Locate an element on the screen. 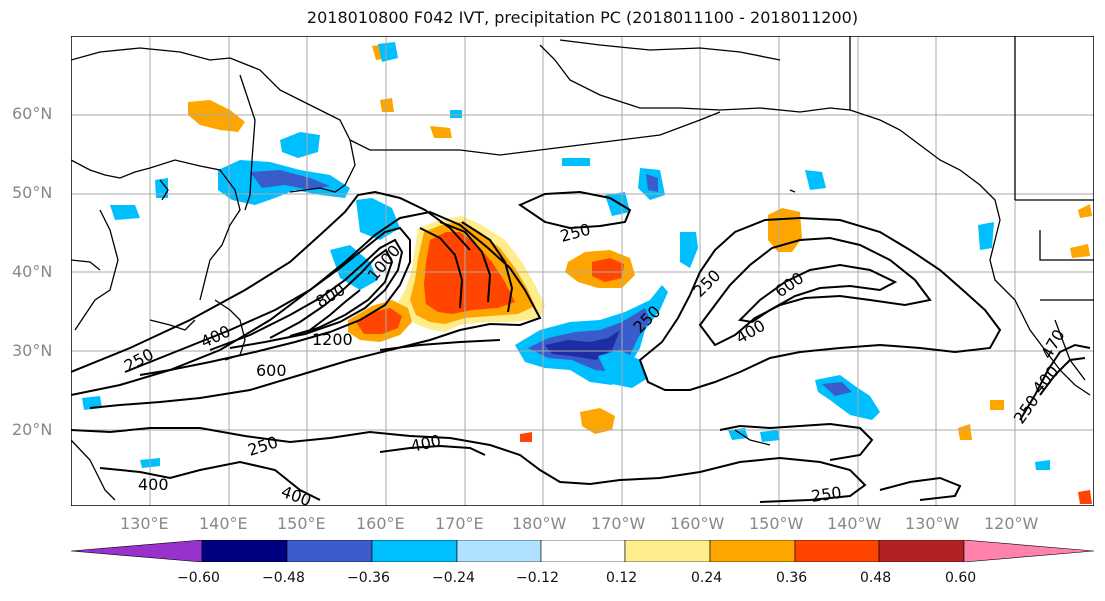  lon-label-170e: 170°E is located at coordinates (459, 523).